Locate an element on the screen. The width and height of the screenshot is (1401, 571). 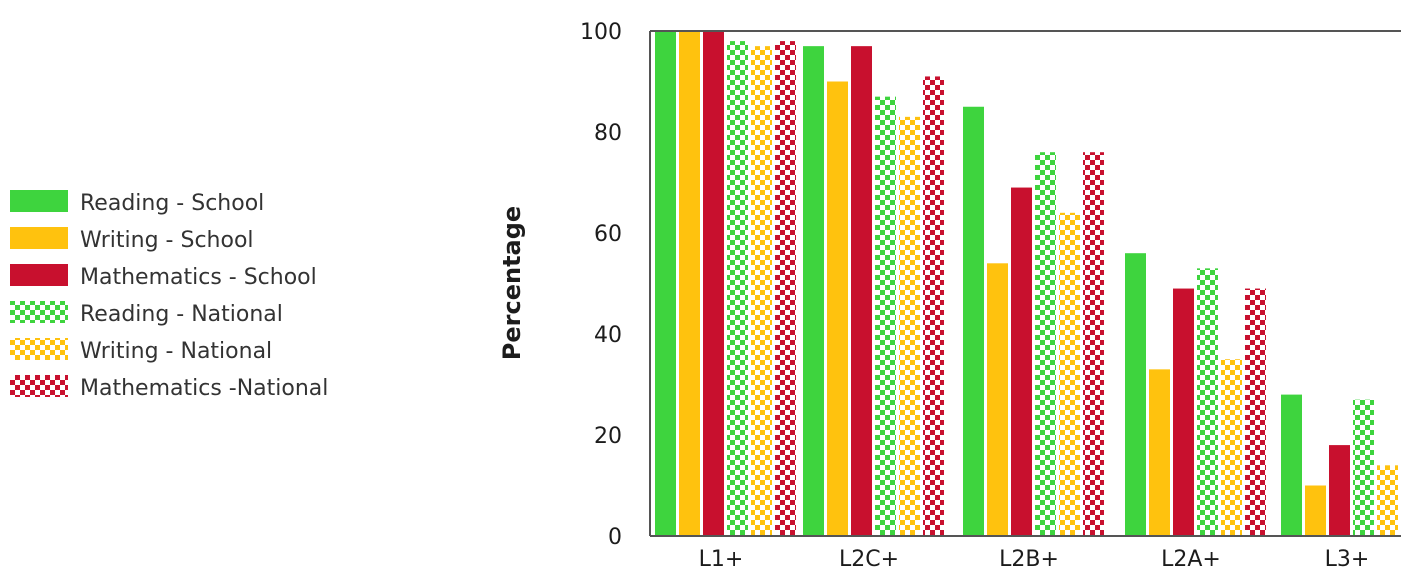
legend-item: Reading - School is located at coordinates (137, 203).